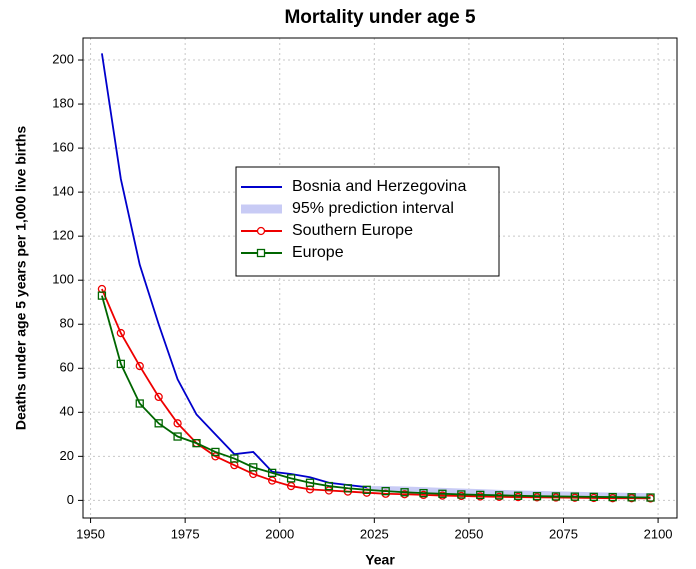 The width and height of the screenshot is (696, 569). Describe the element at coordinates (374, 533) in the screenshot. I see `x-tick-label: 2025` at that location.